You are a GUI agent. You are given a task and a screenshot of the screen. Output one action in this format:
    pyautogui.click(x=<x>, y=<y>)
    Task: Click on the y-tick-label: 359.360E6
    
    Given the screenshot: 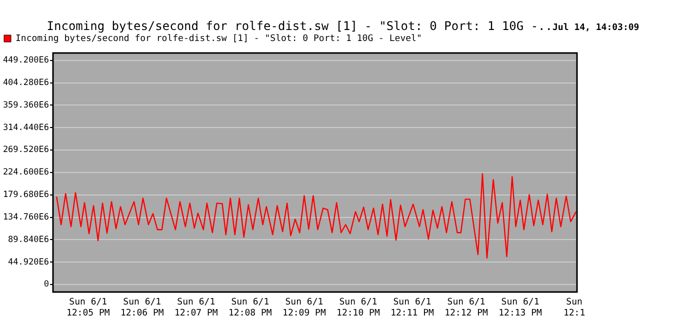 What is the action you would take?
    pyautogui.click(x=25, y=105)
    